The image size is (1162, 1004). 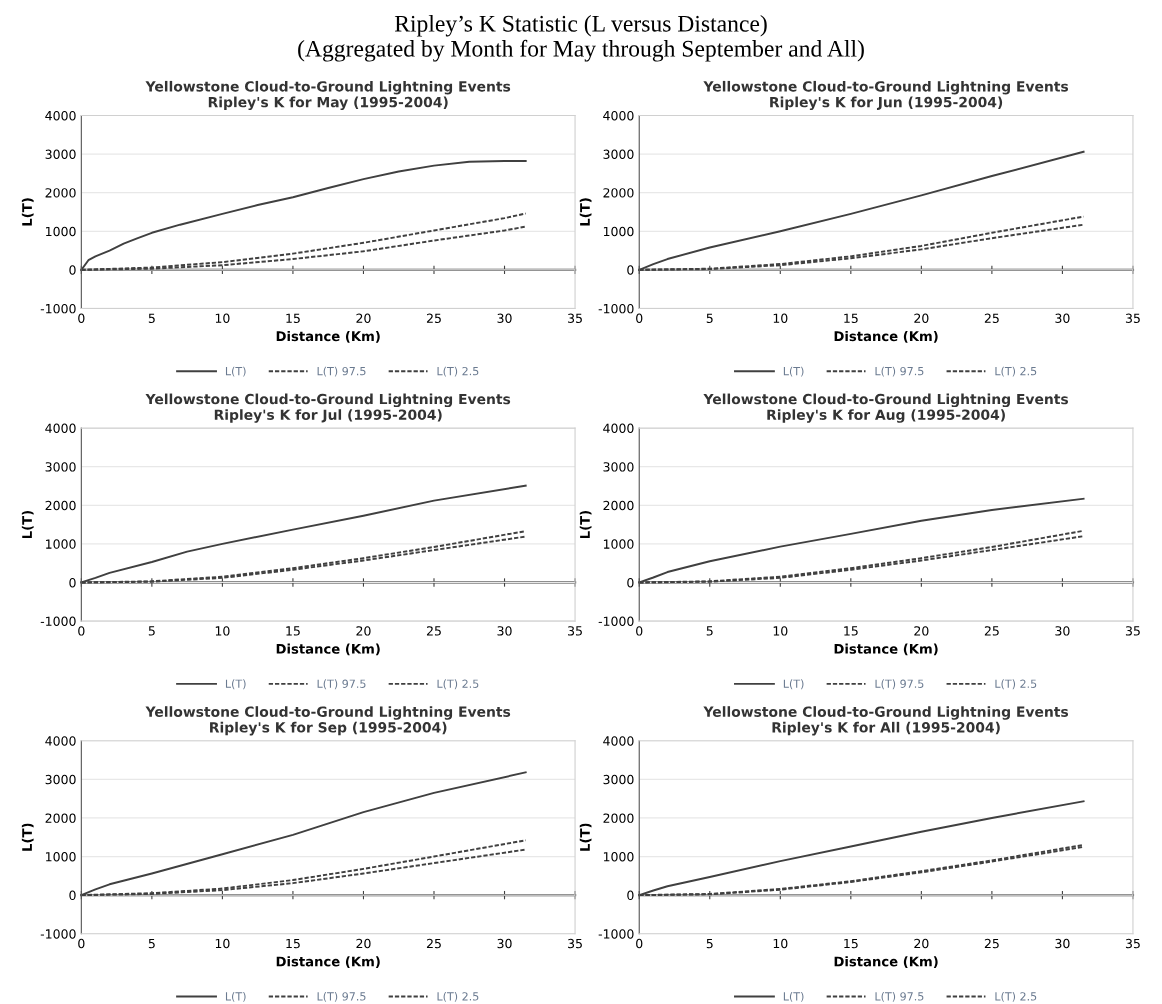 I want to click on chart-title: Yellowstone Cloud-to-Ground Lightning Events Ripley's K for Sep (1995-2004), so click(x=328, y=721).